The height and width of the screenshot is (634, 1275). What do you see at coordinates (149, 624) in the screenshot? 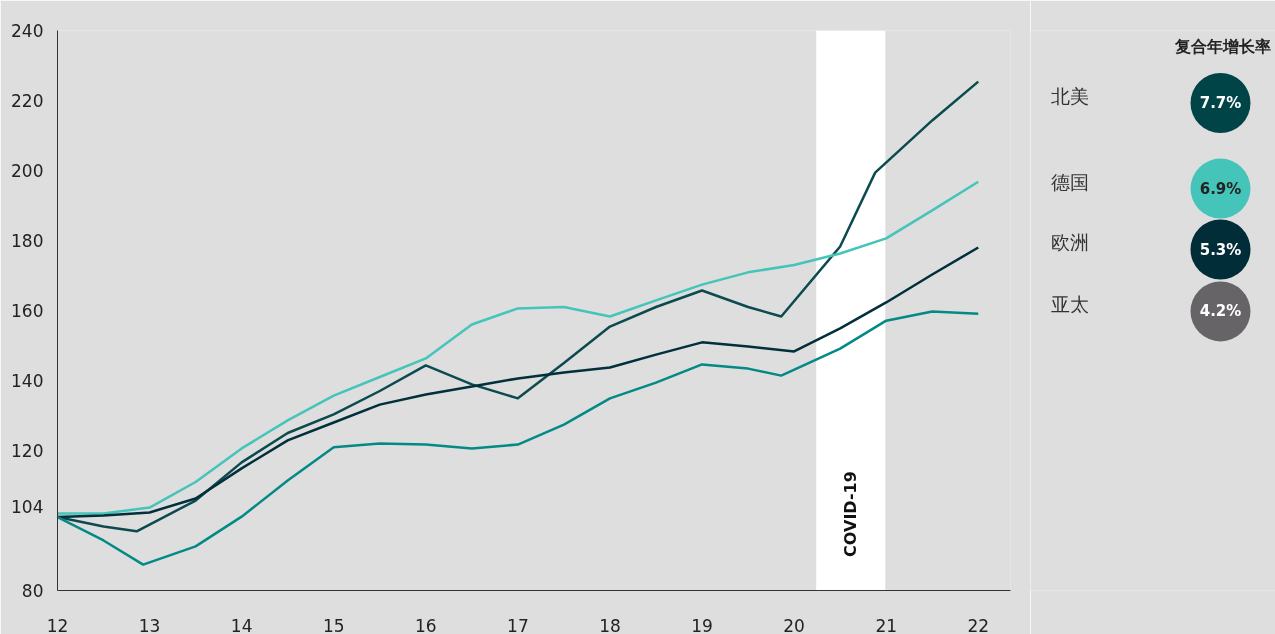
I see `x-tick-label: 13` at bounding box center [149, 624].